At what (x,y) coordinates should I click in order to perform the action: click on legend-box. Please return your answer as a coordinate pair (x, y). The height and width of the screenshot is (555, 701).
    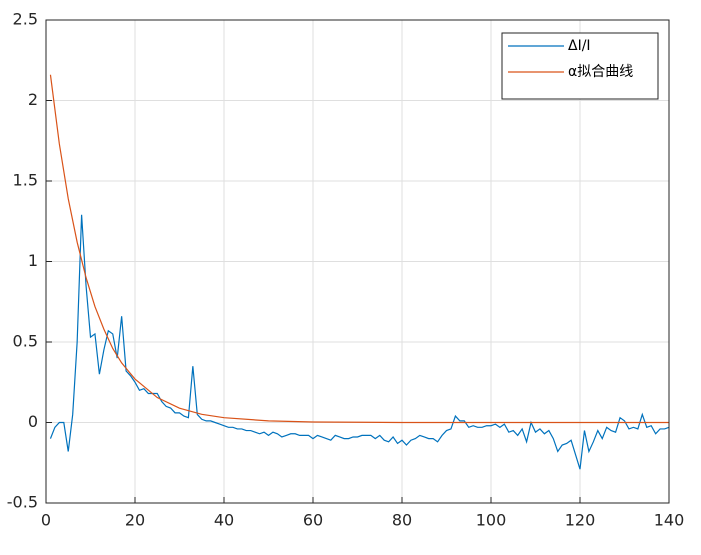
    Looking at the image, I should click on (580, 66).